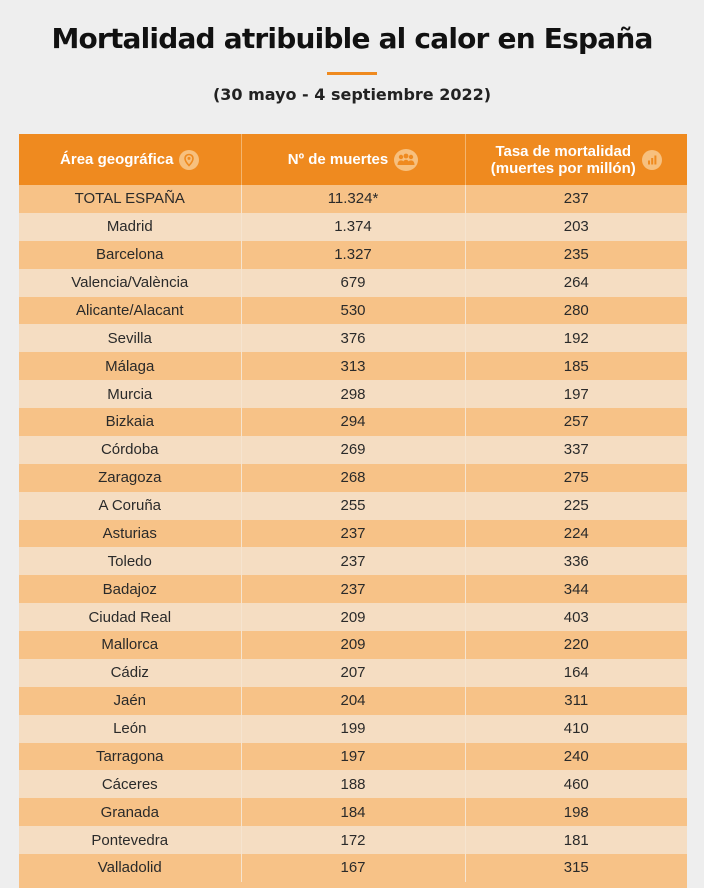 Image resolution: width=704 pixels, height=888 pixels. I want to click on deaths-cell: 1.327, so click(353, 254).